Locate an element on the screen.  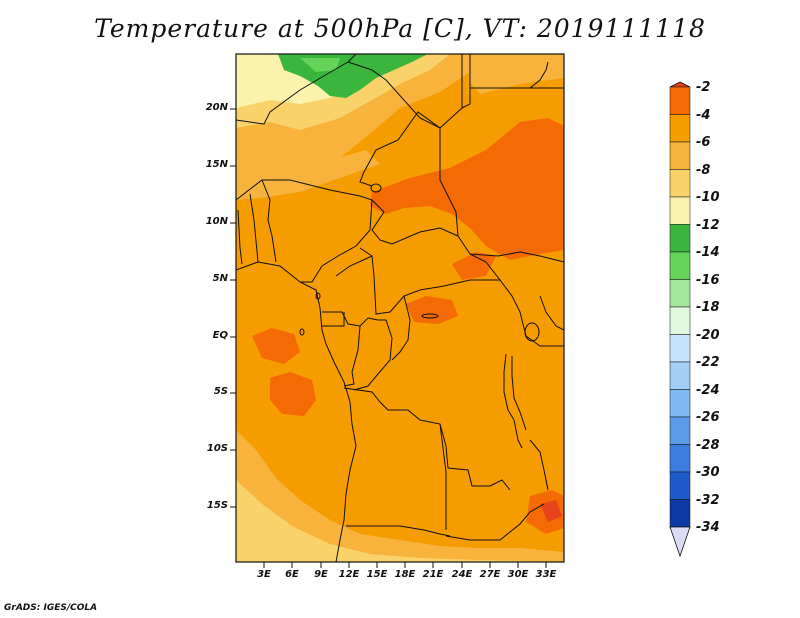
colorbar-label: -8 is located at coordinates (703, 170).